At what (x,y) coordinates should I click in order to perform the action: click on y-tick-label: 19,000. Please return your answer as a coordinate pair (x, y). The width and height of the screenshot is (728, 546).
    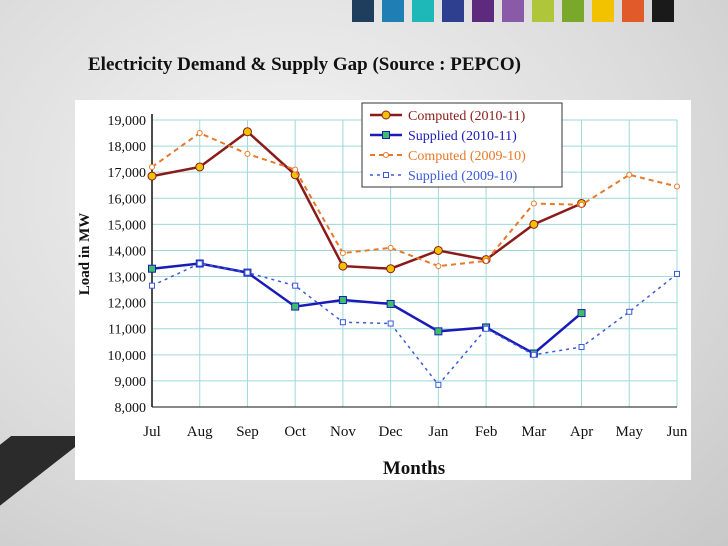
    Looking at the image, I should click on (127, 121).